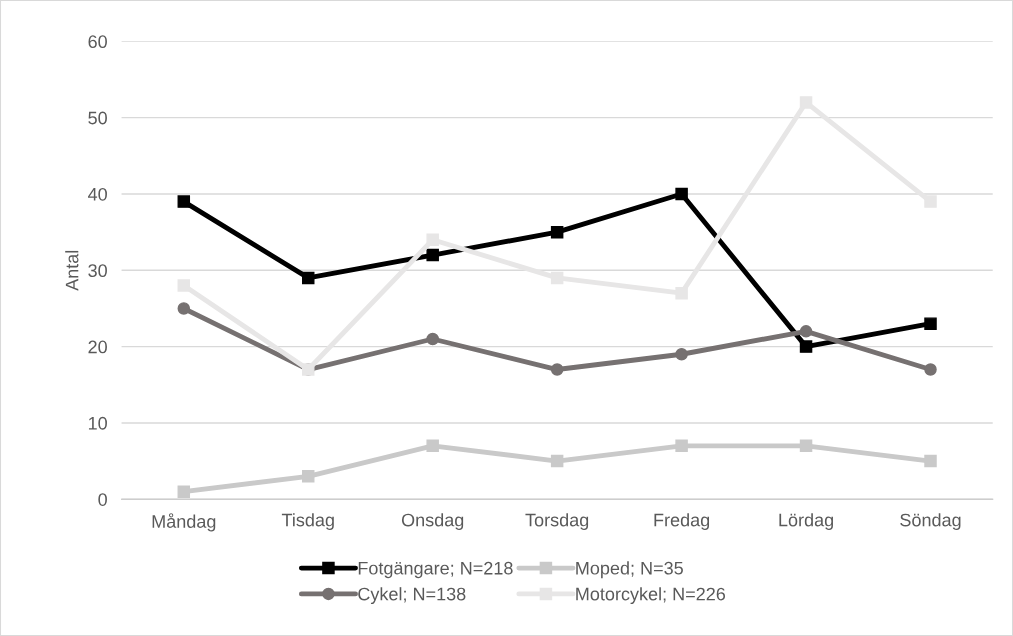 Image resolution: width=1013 pixels, height=636 pixels. What do you see at coordinates (97, 42) in the screenshot?
I see `y-tick-label: 60` at bounding box center [97, 42].